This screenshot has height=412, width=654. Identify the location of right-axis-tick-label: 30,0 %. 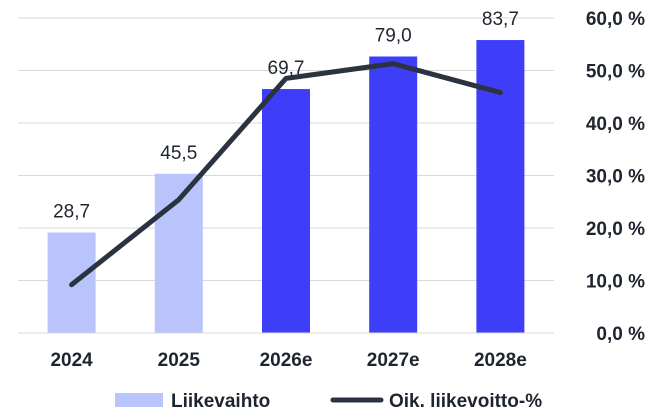
(615, 177).